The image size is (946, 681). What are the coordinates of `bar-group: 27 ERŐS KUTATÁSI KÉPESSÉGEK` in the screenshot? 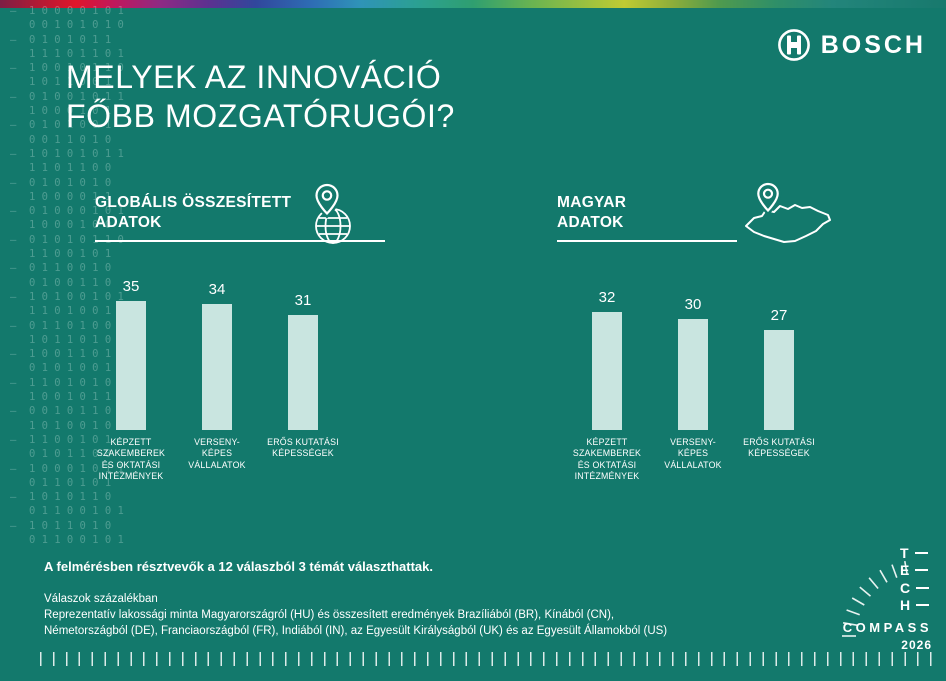 It's located at (779, 367).